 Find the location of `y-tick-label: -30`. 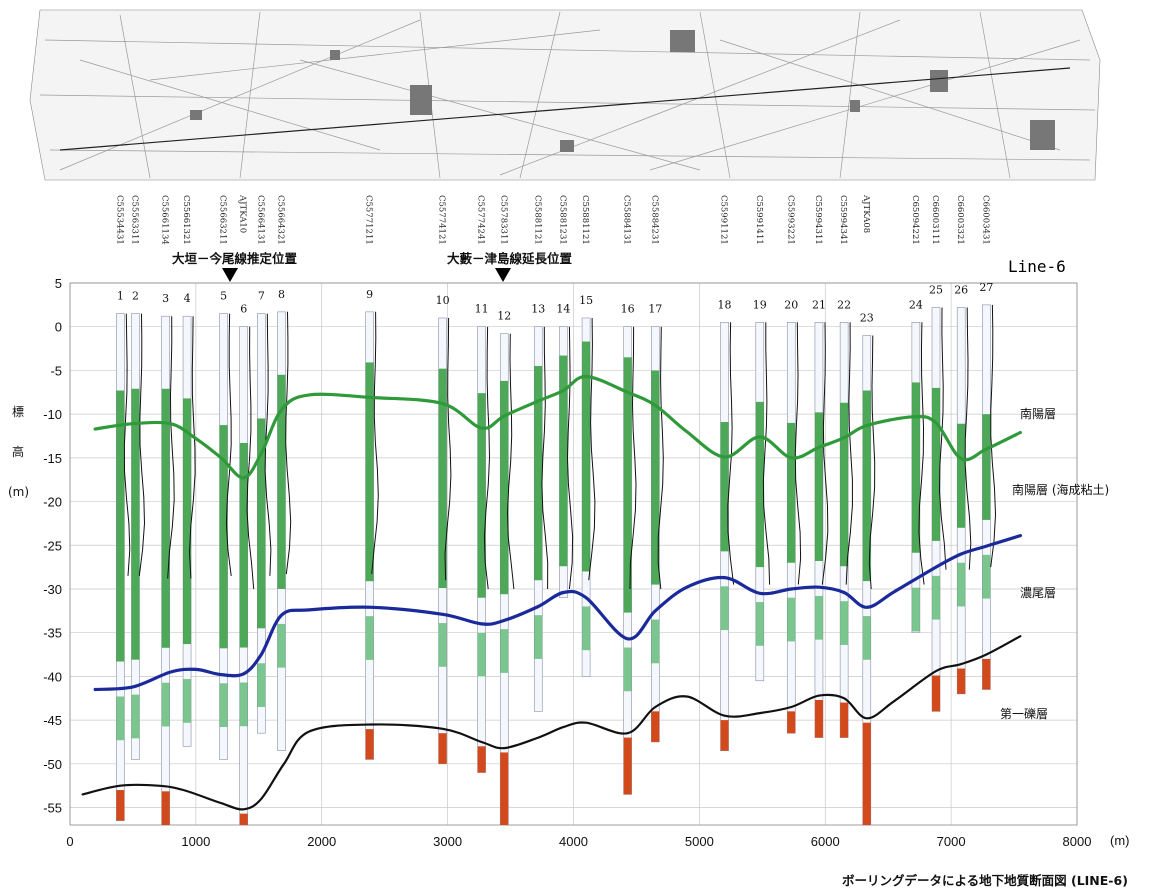

y-tick-label: -30 is located at coordinates (52, 589).